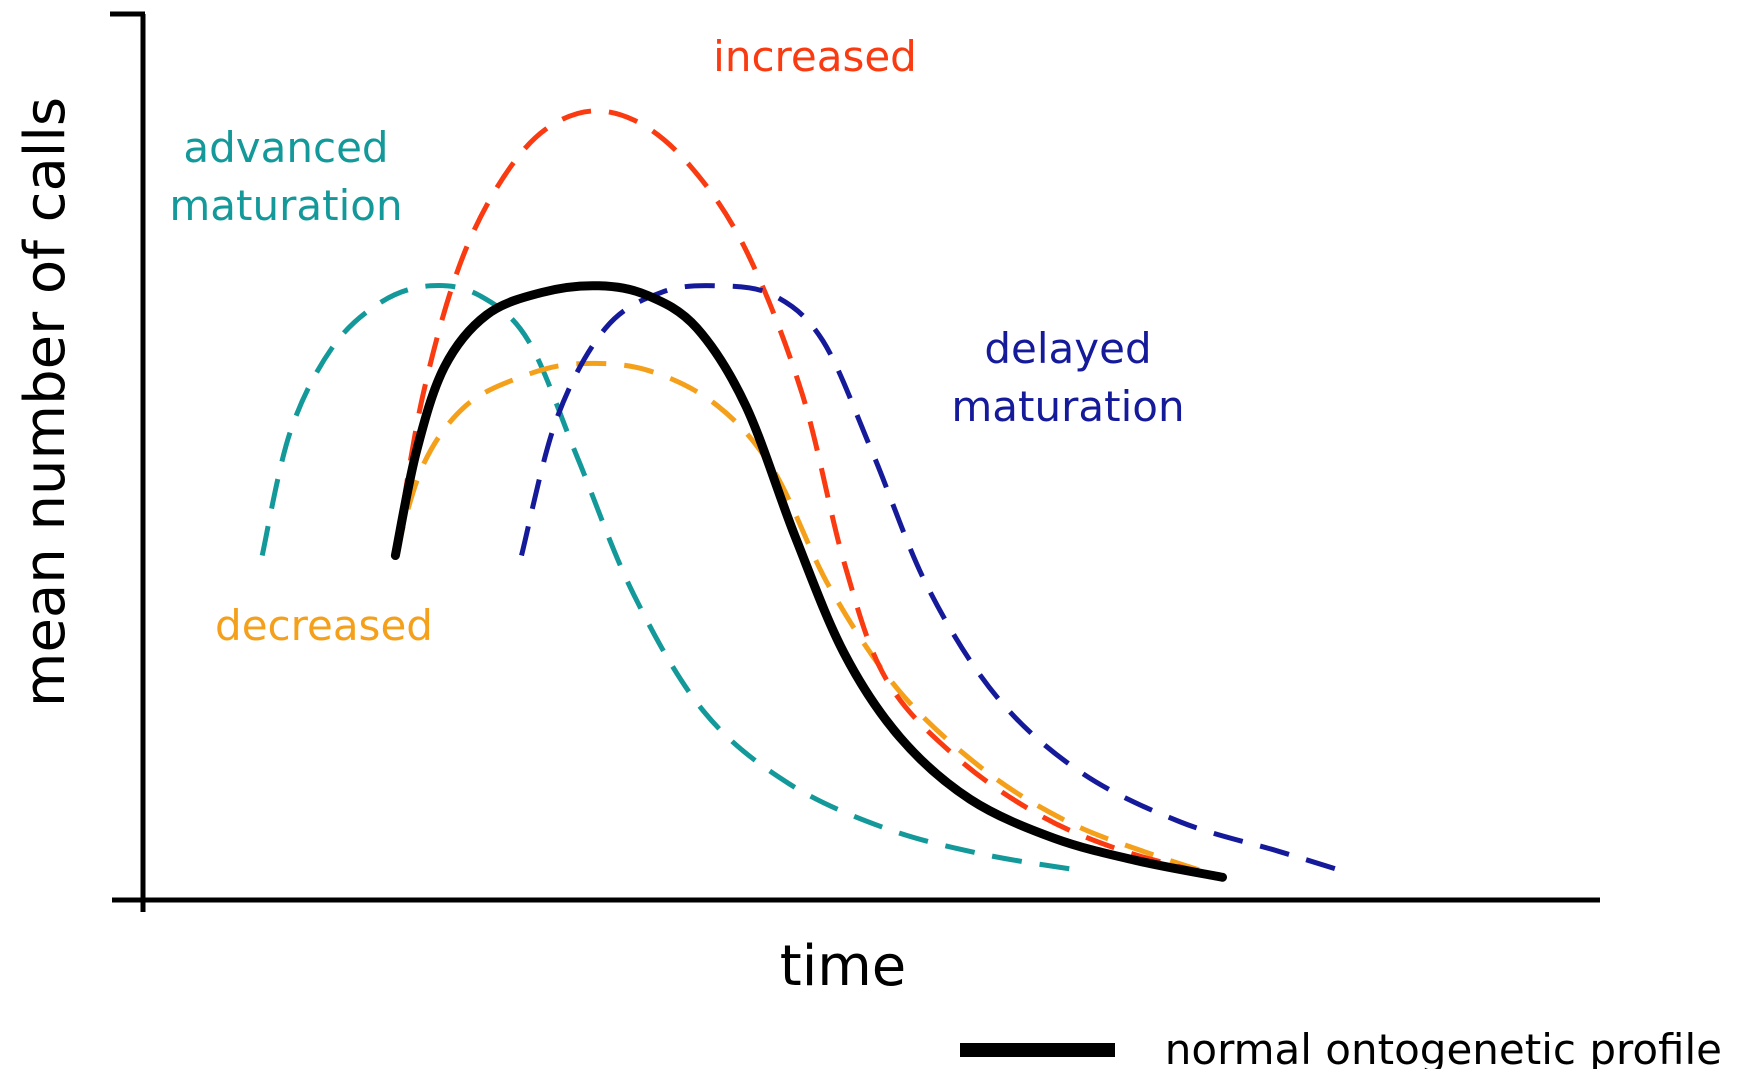  I want to click on legend-label-normal: normal ontogenetic profile, so click(1443, 1047).